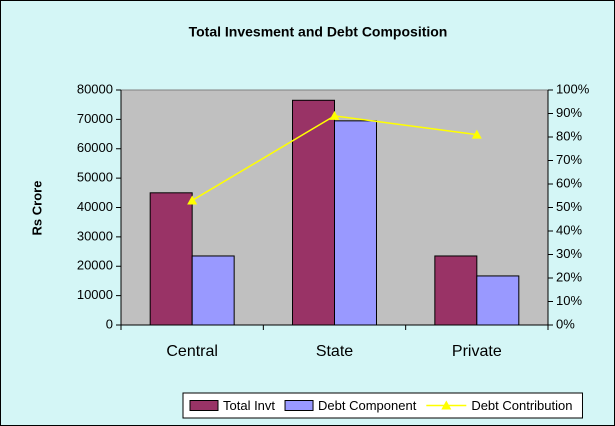 The height and width of the screenshot is (426, 615). Describe the element at coordinates (569, 112) in the screenshot. I see `y2-tick-label: 90%` at that location.